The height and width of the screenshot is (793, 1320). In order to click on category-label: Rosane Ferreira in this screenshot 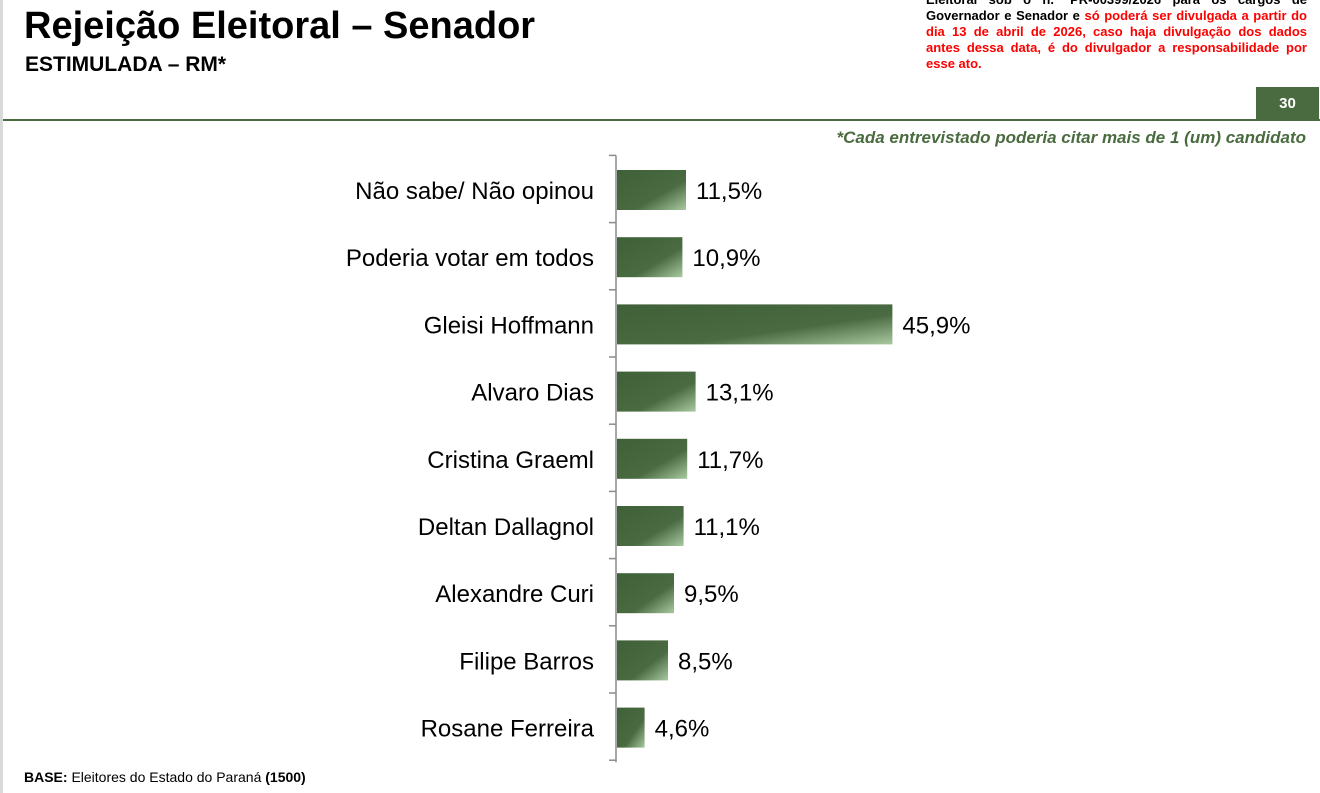, I will do `click(508, 729)`.